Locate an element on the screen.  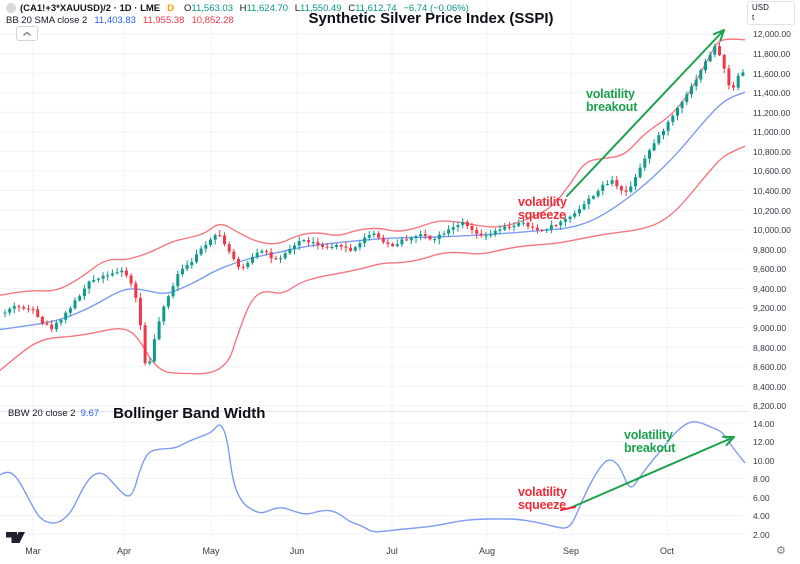
price-axis-tick: 11,800.00 is located at coordinates (772, 54).